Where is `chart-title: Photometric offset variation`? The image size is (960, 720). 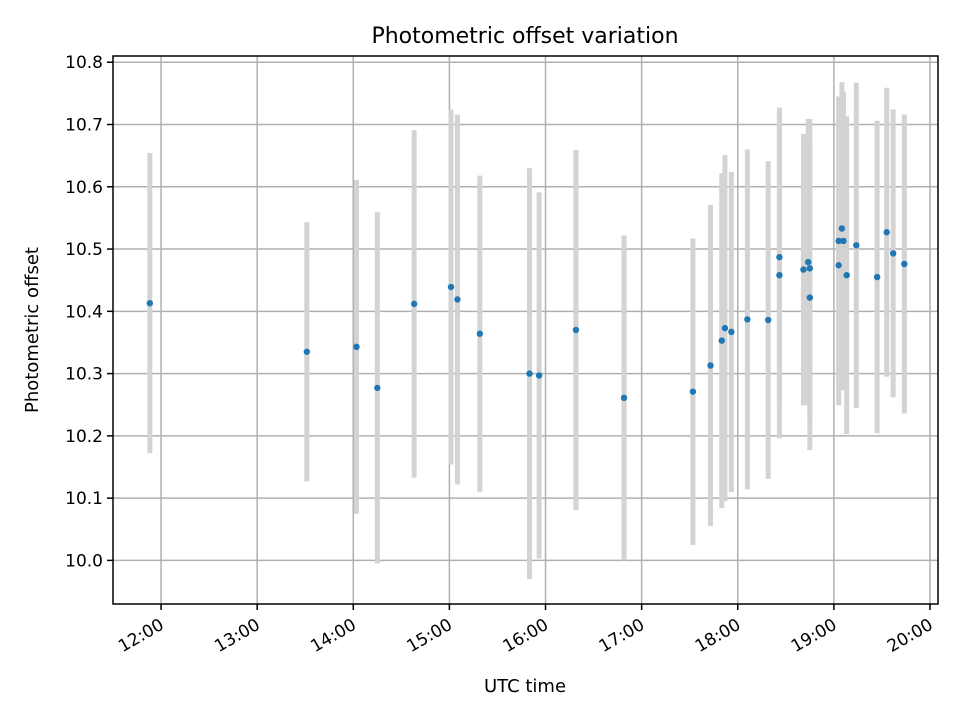 chart-title: Photometric offset variation is located at coordinates (524, 36).